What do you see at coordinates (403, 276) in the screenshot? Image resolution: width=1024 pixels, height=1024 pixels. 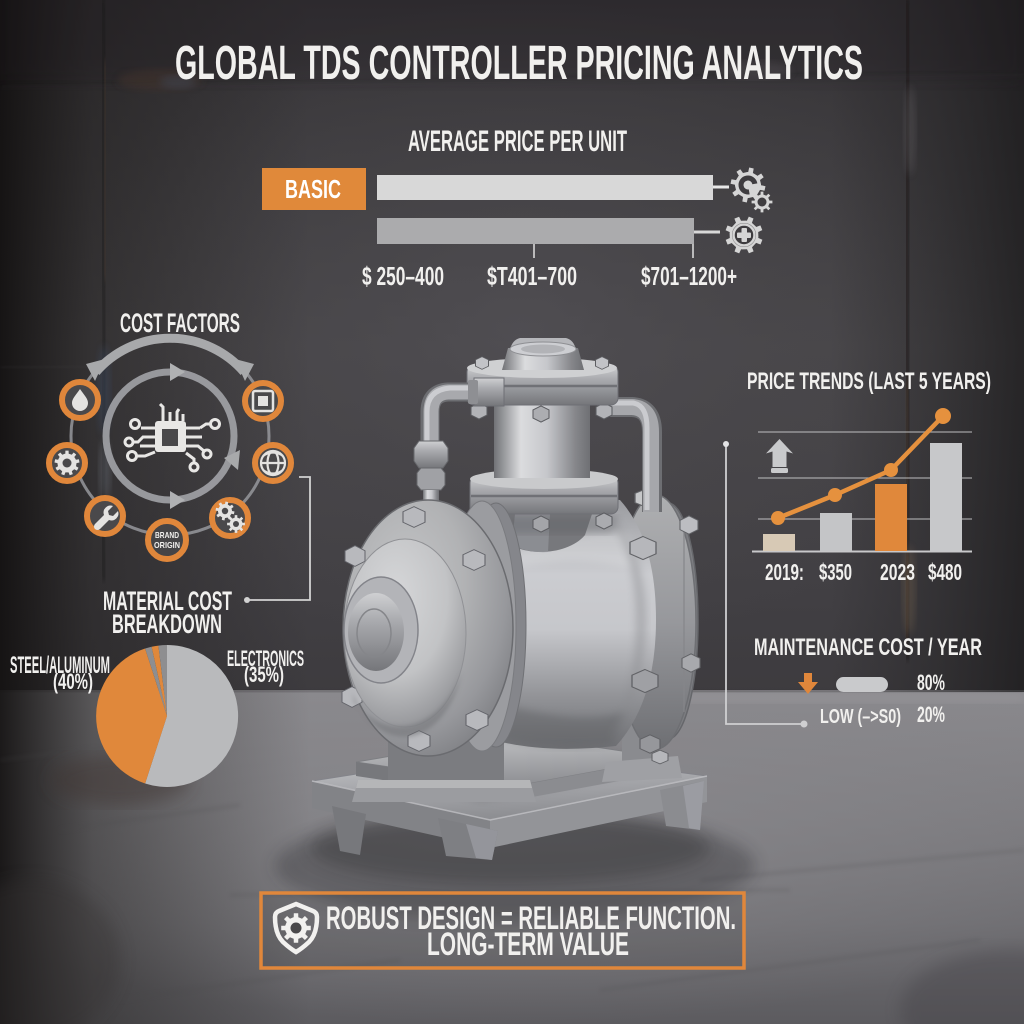 I see `svg-text: $ 250–400` at bounding box center [403, 276].